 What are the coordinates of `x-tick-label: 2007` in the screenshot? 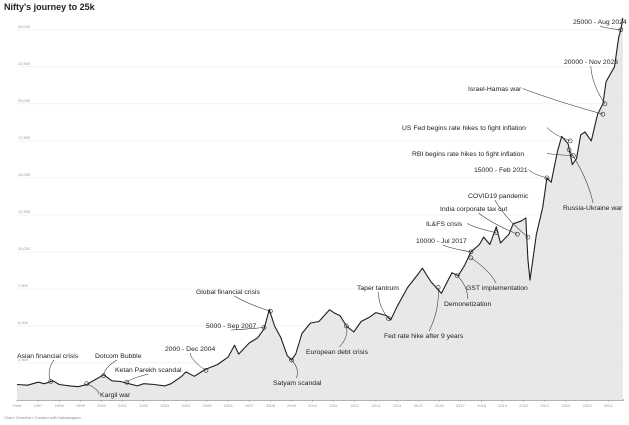 It's located at (250, 405).